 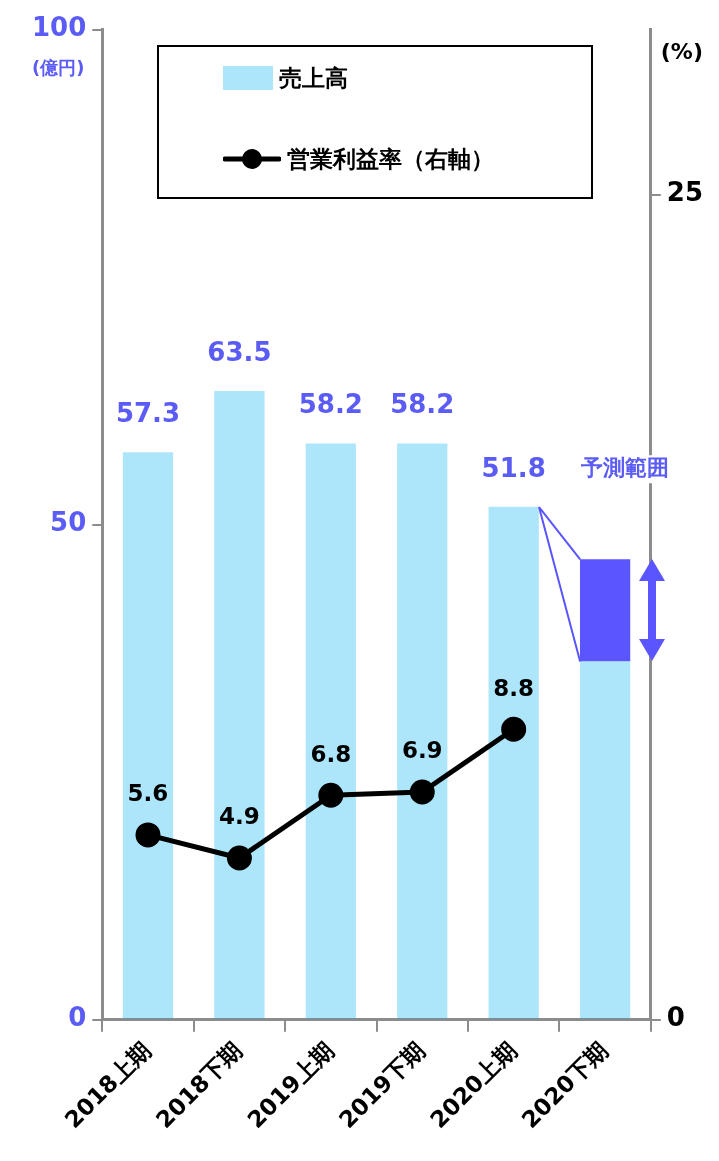 I want to click on legend-label: 営業利益率（右軸）, so click(x=391, y=159).